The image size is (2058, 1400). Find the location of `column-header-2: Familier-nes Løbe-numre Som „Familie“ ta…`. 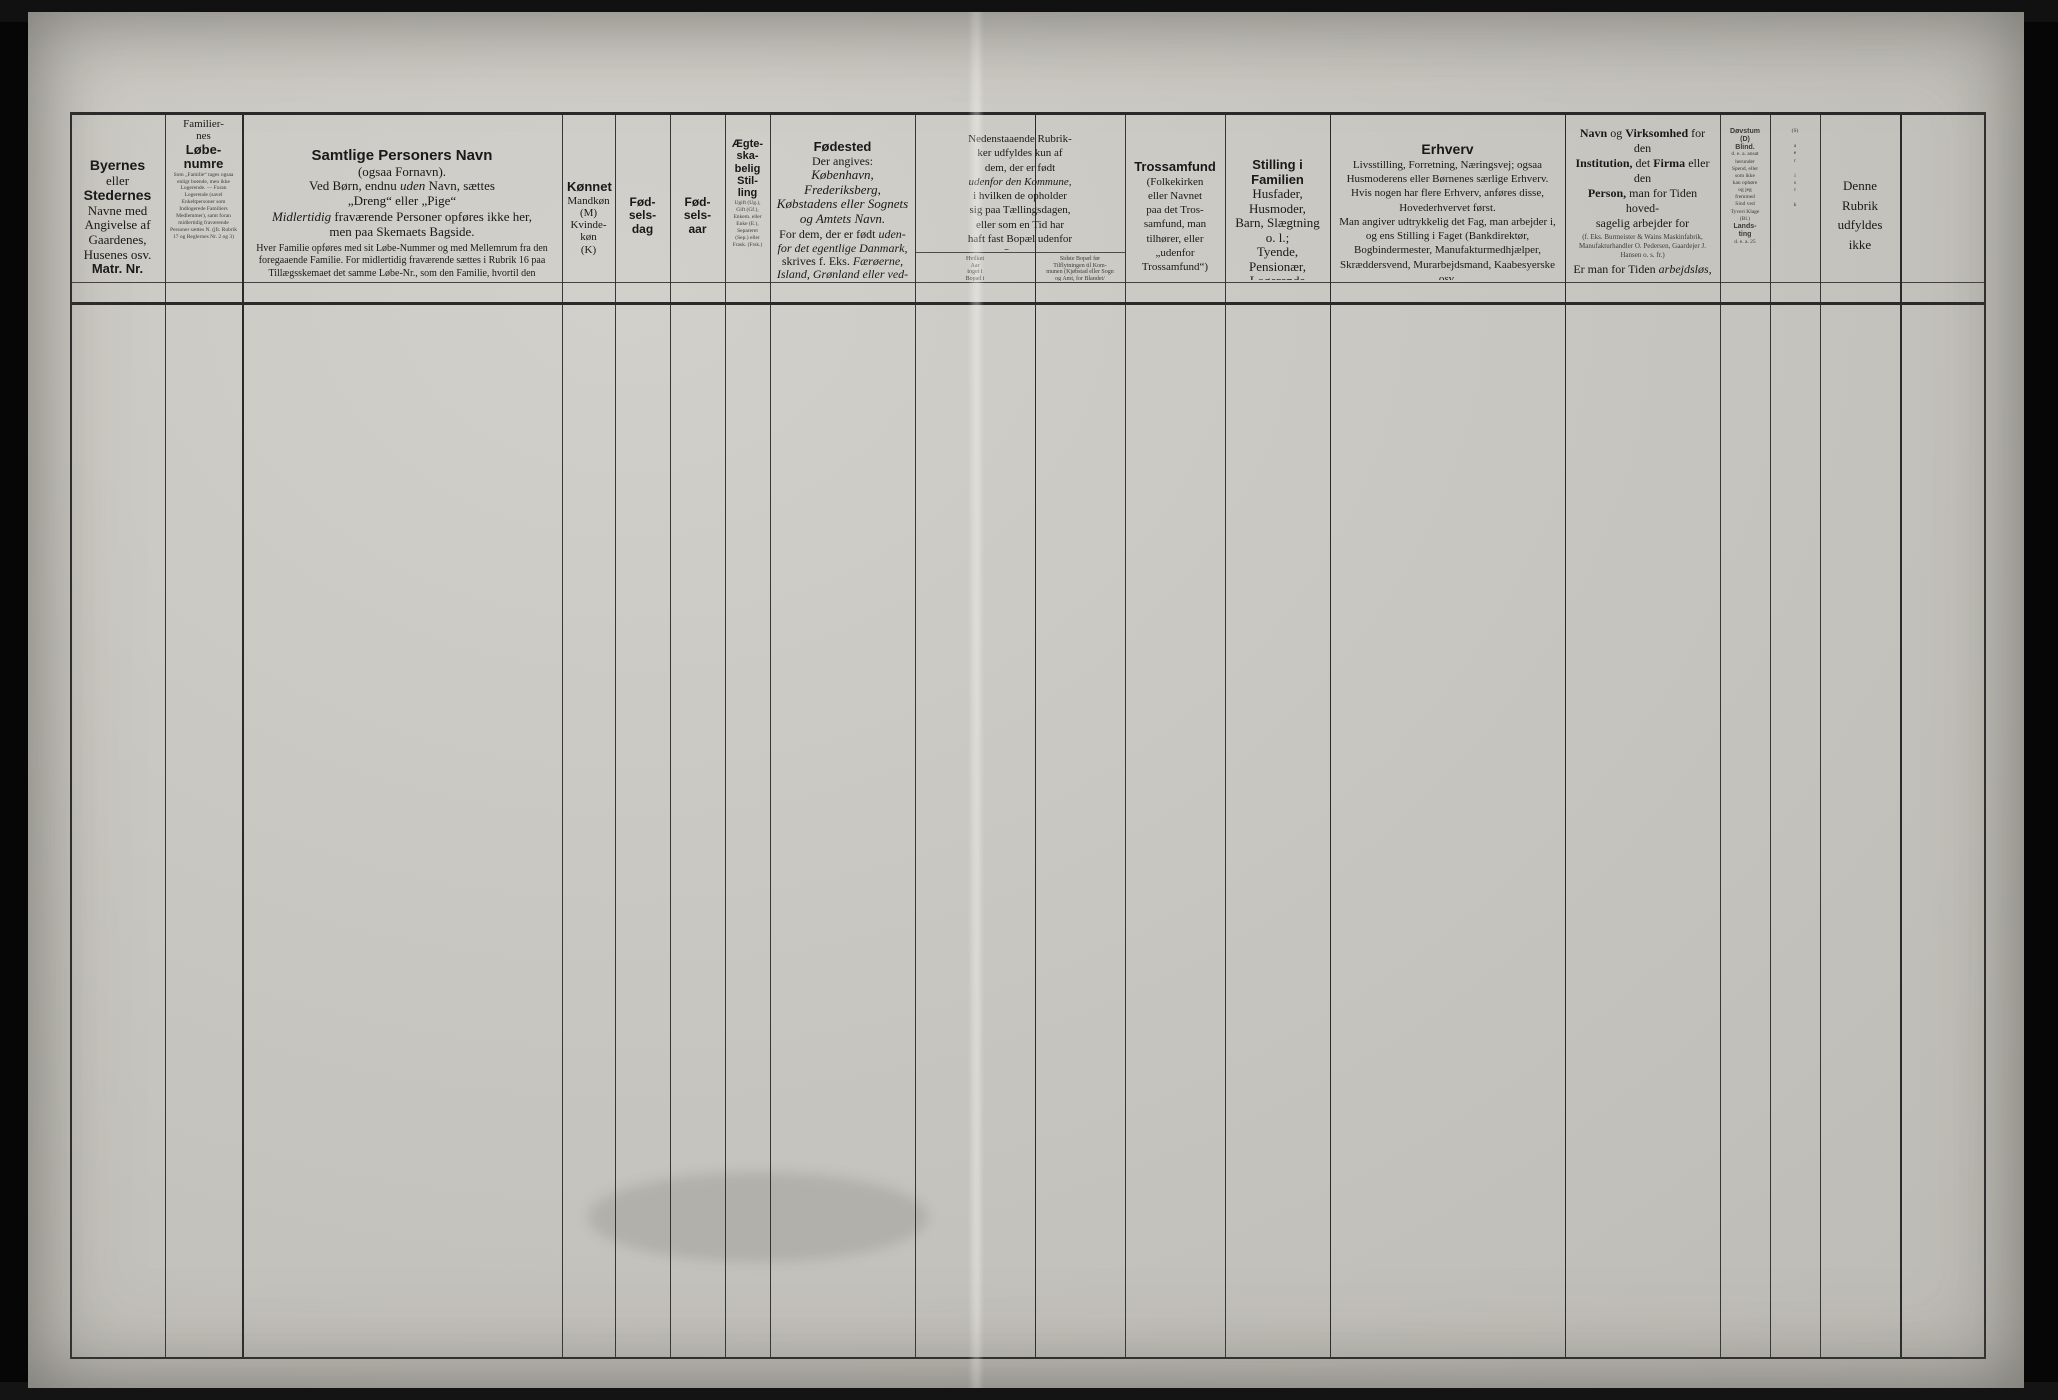

column-header-2: Familier-nes Løbe-numre Som „Familie“ ta… is located at coordinates (203, 179).